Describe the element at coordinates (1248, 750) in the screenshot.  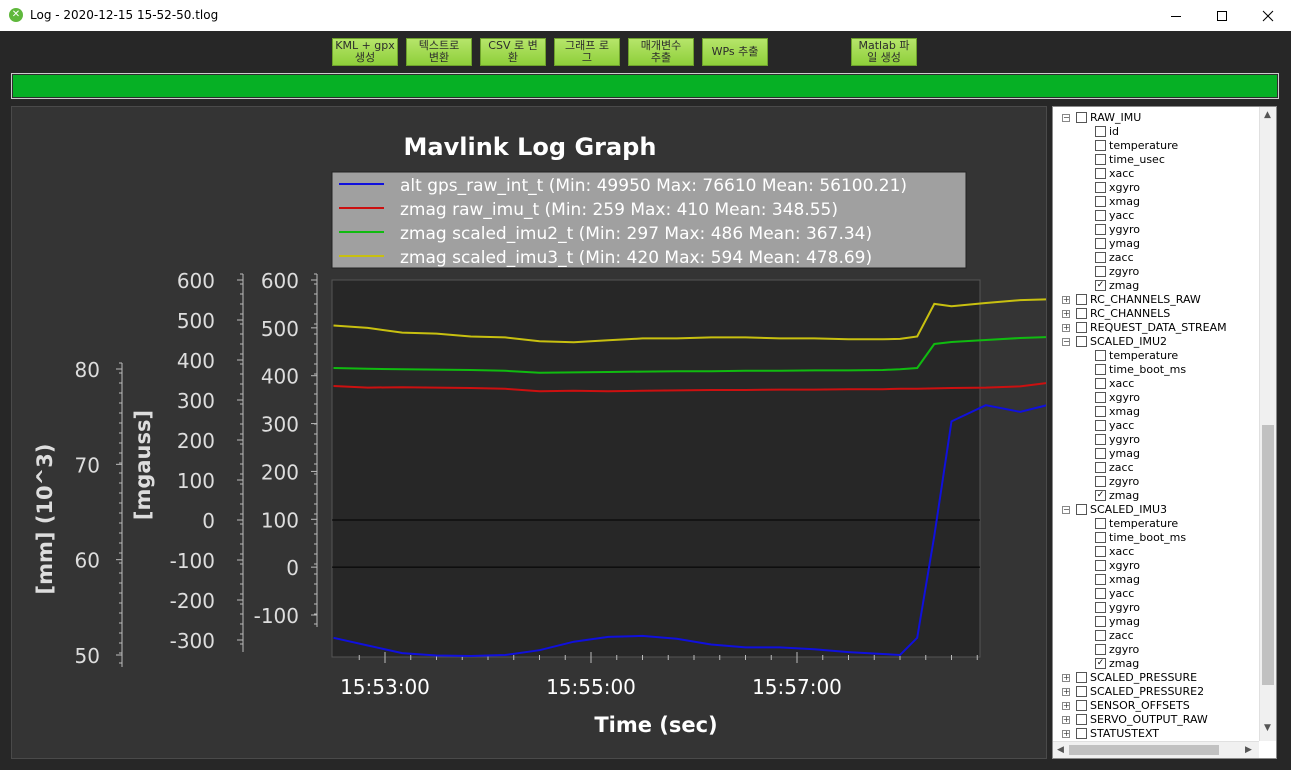
I see `scroll-right-icon: ▶` at that location.